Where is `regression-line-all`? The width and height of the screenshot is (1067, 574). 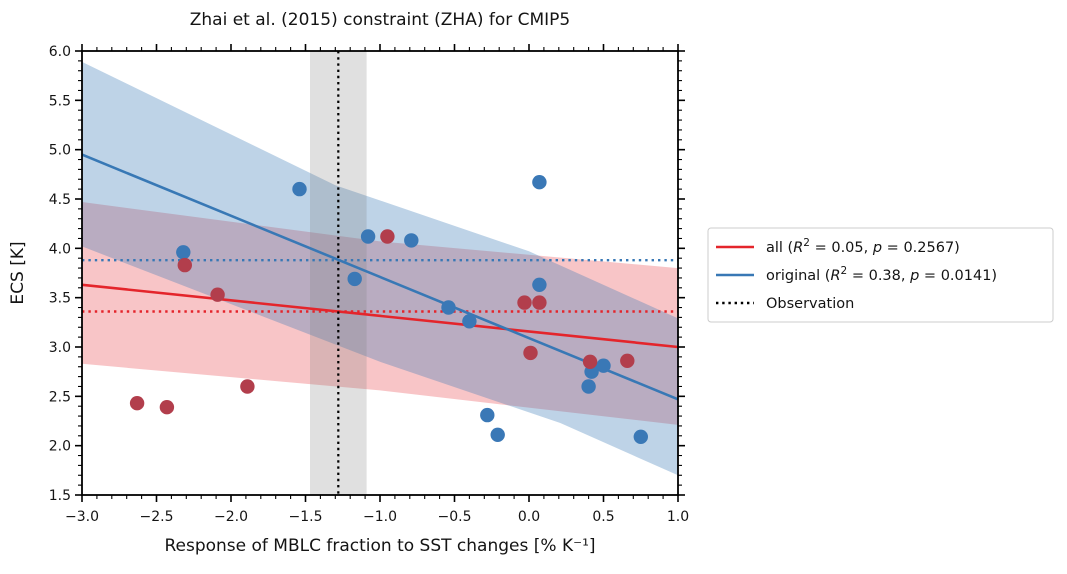 regression-line-all is located at coordinates (380, 316).